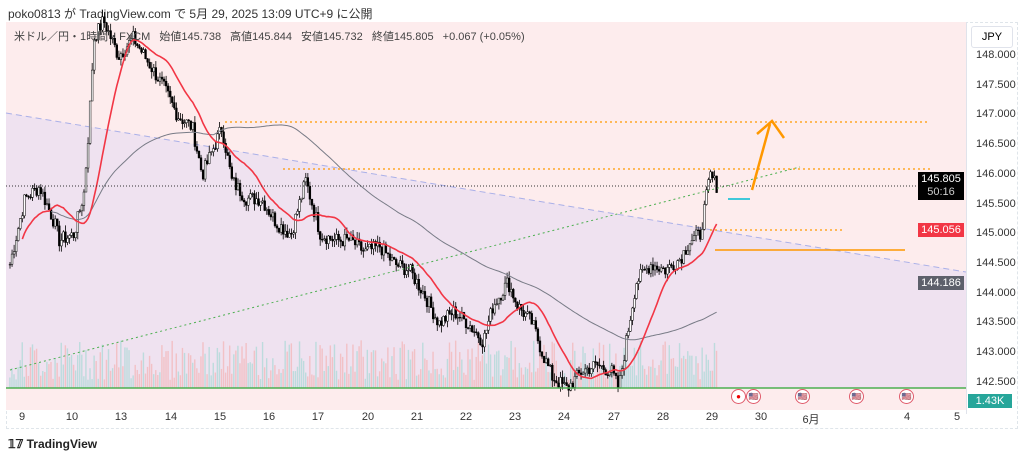  Describe the element at coordinates (82, 37) in the screenshot. I see `symbol-name: 米ドル／円・1時間・FXCM` at that location.